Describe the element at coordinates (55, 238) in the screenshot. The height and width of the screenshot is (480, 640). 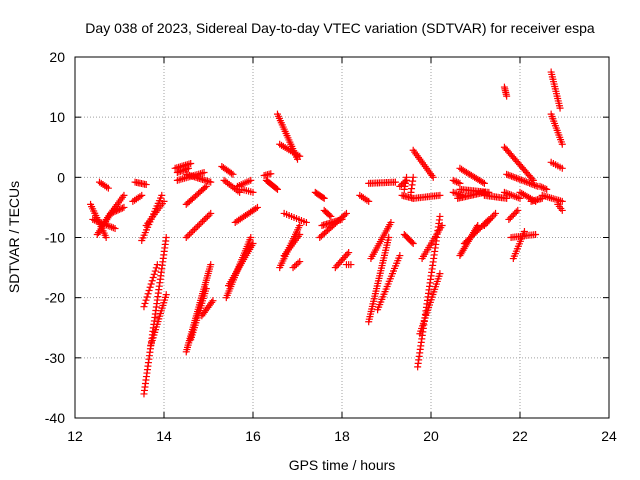
I see `y-tick-label: -10` at that location.